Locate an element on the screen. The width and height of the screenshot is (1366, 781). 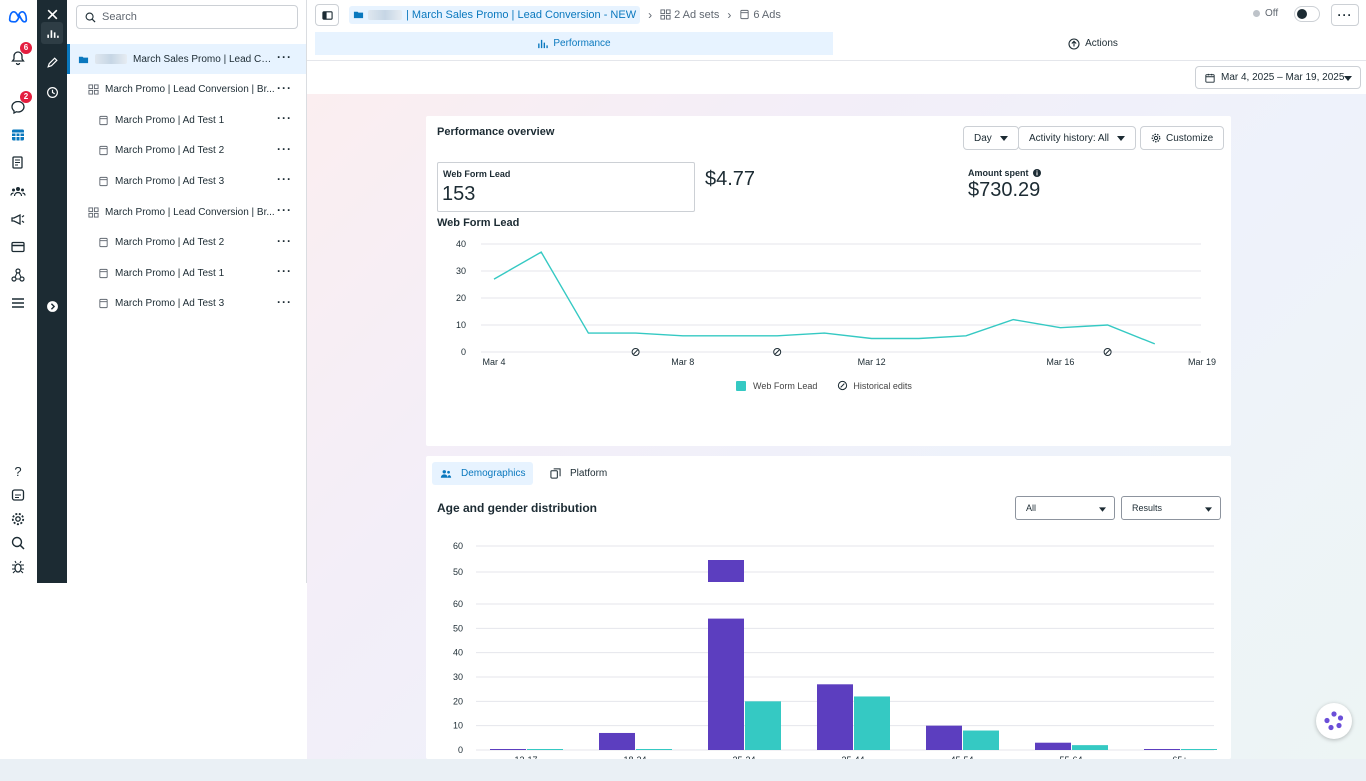
more-options-button: ··· is located at coordinates (1345, 15).